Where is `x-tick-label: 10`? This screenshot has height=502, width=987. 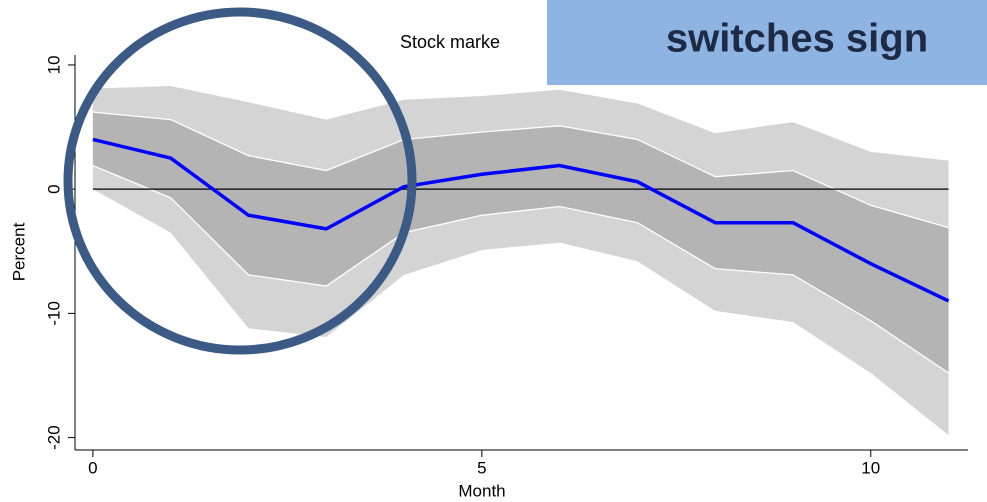 x-tick-label: 10 is located at coordinates (870, 467).